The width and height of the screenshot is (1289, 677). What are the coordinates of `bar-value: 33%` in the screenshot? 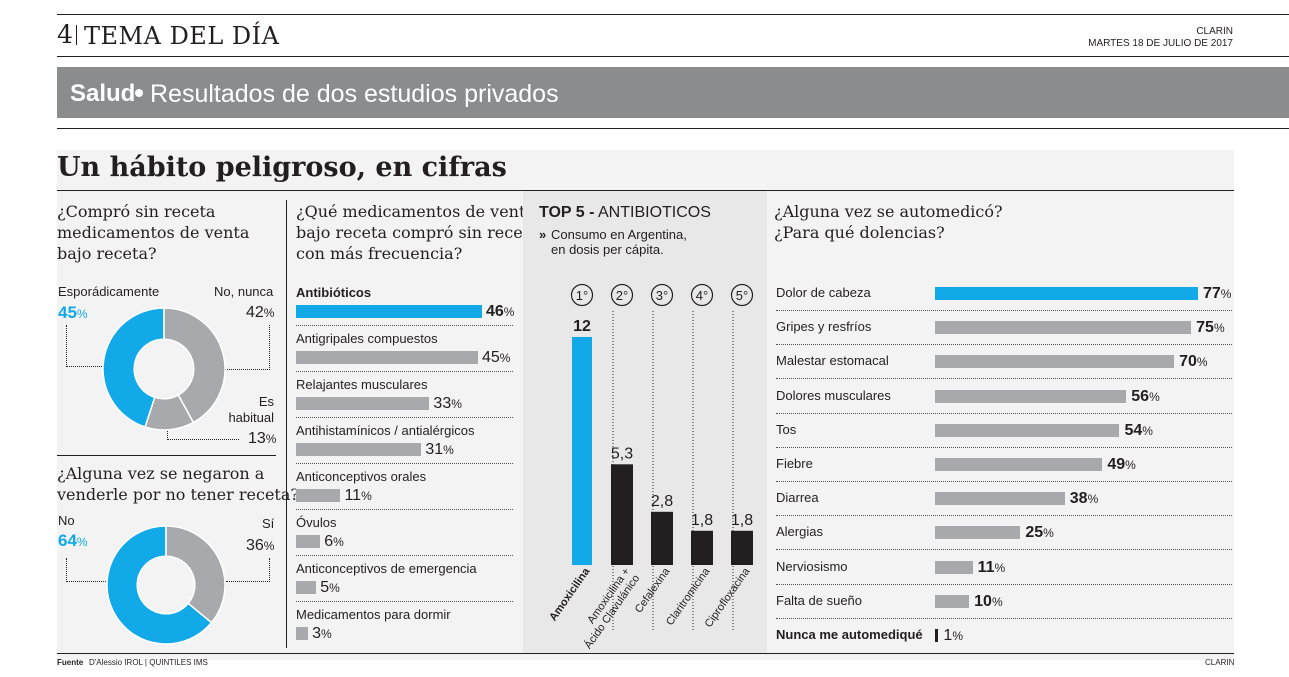 It's located at (447, 404).